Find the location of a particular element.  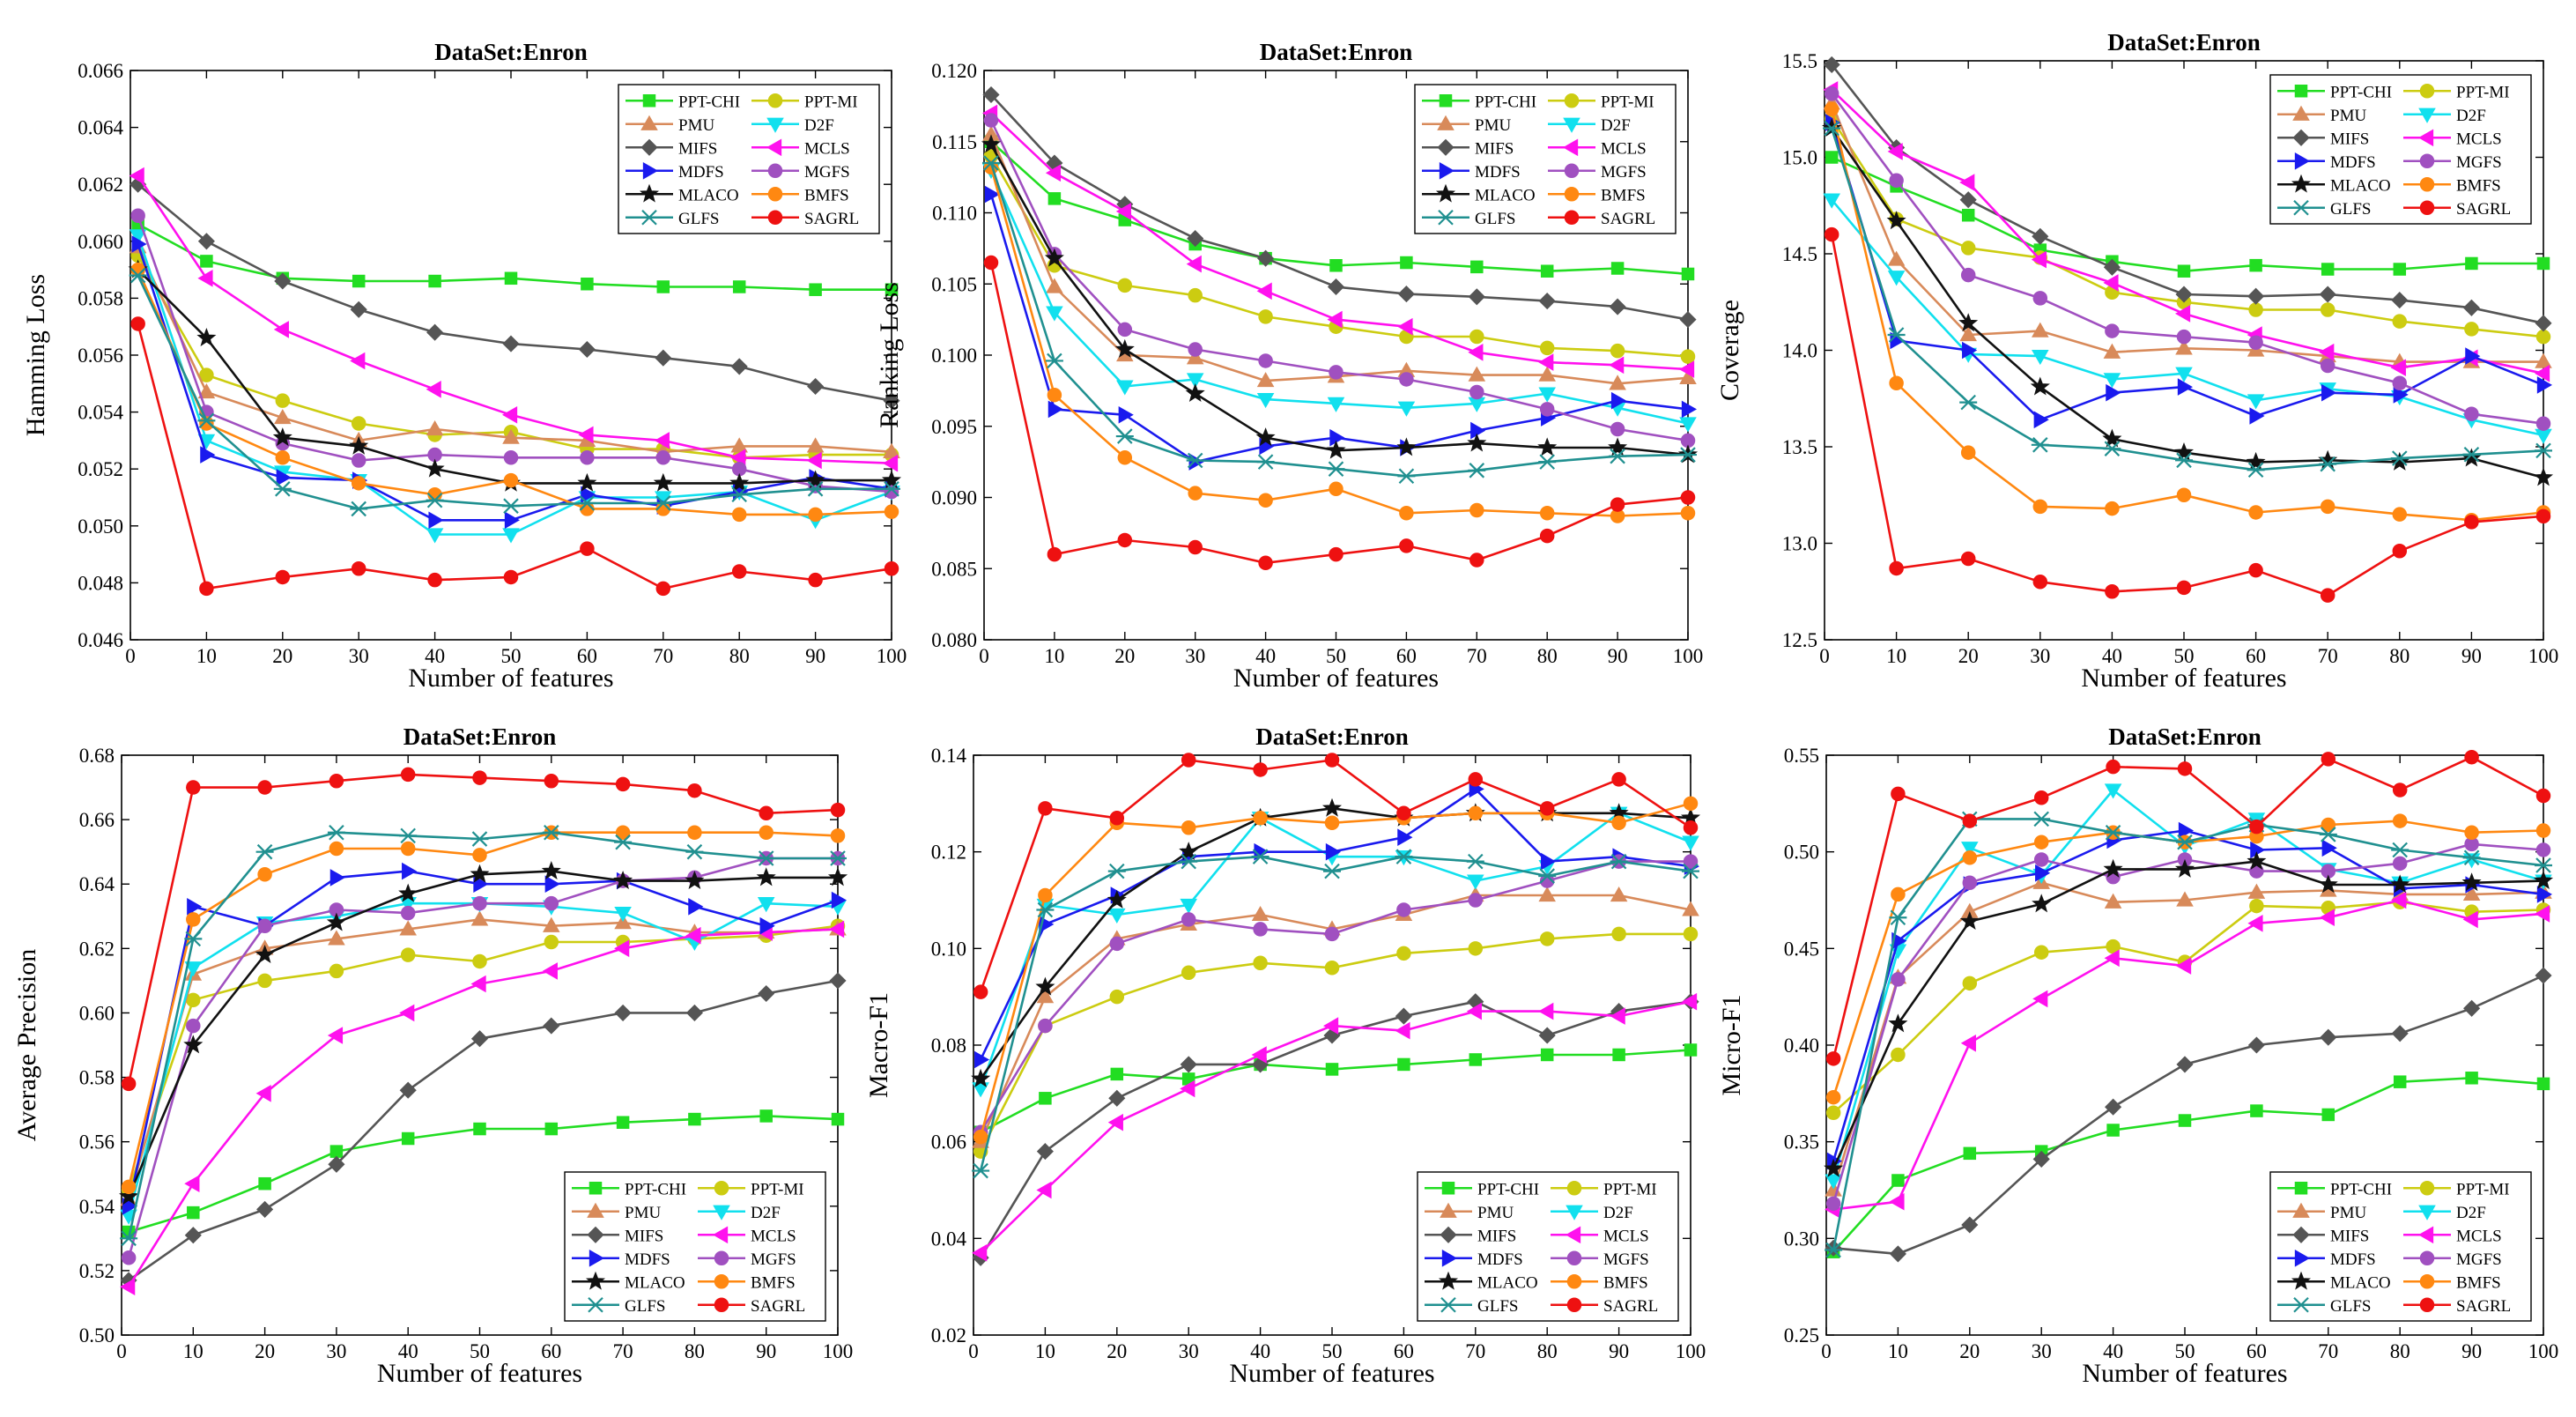

chart1-title: DataSet:Enron is located at coordinates (511, 52).